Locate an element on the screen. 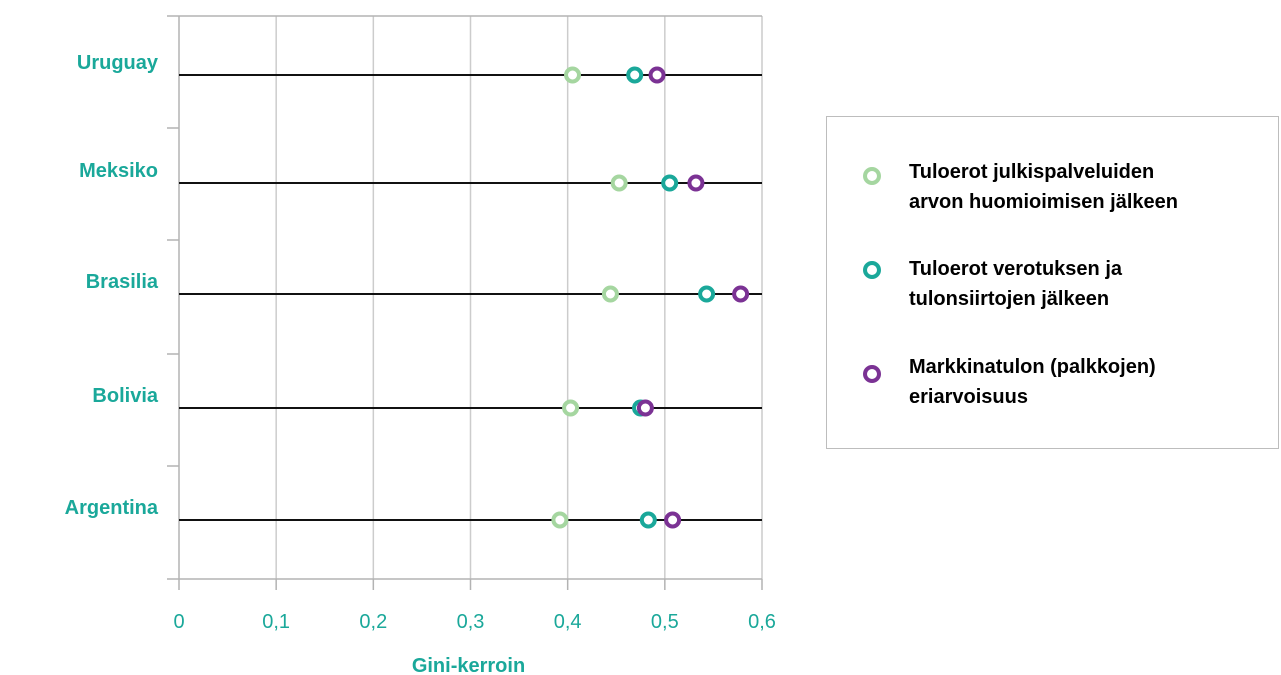  category-label: Brasilia is located at coordinates (122, 282).